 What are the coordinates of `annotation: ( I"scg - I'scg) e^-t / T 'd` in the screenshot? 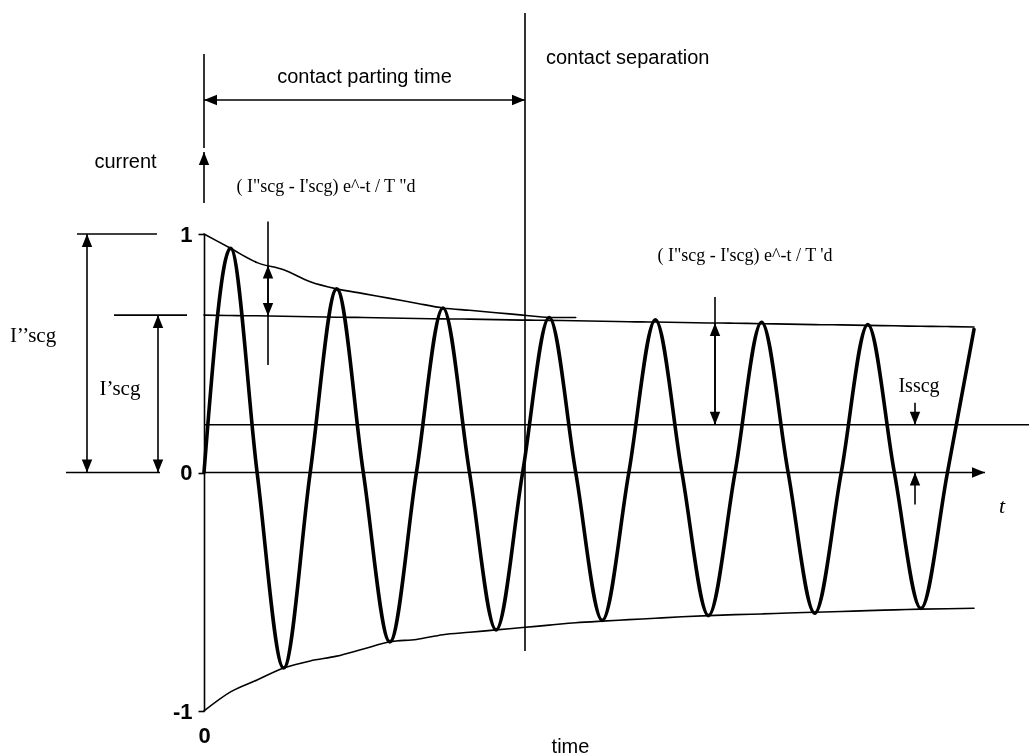 It's located at (745, 256).